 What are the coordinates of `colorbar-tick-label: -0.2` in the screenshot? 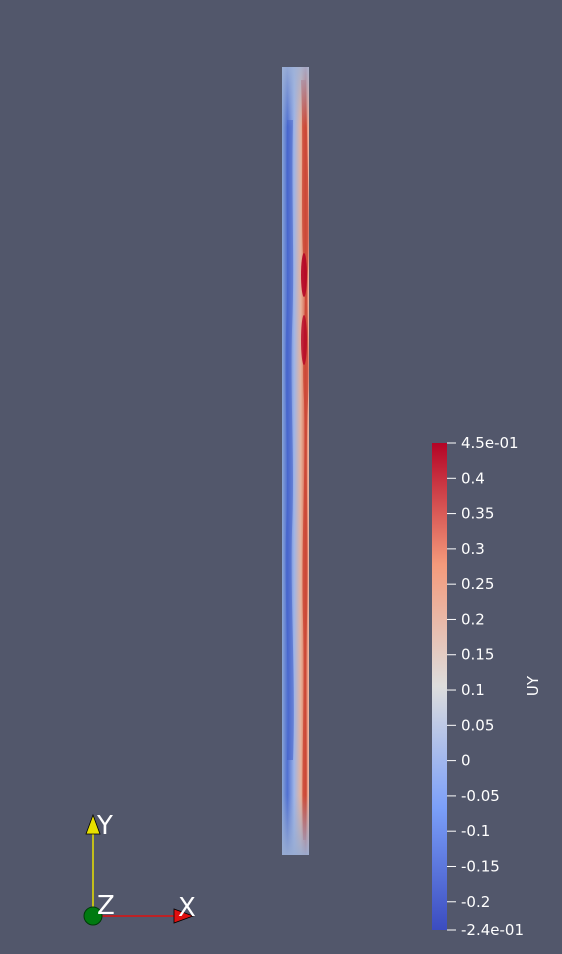 It's located at (475, 902).